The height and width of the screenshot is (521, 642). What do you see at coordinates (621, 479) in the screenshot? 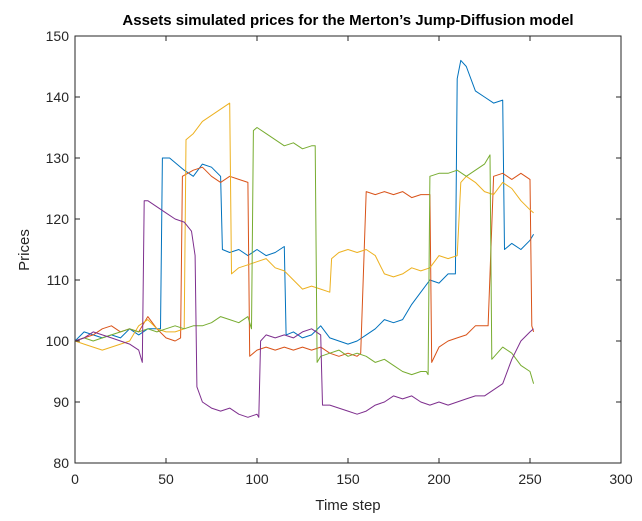
I see `x-tick-label: 300` at bounding box center [621, 479].